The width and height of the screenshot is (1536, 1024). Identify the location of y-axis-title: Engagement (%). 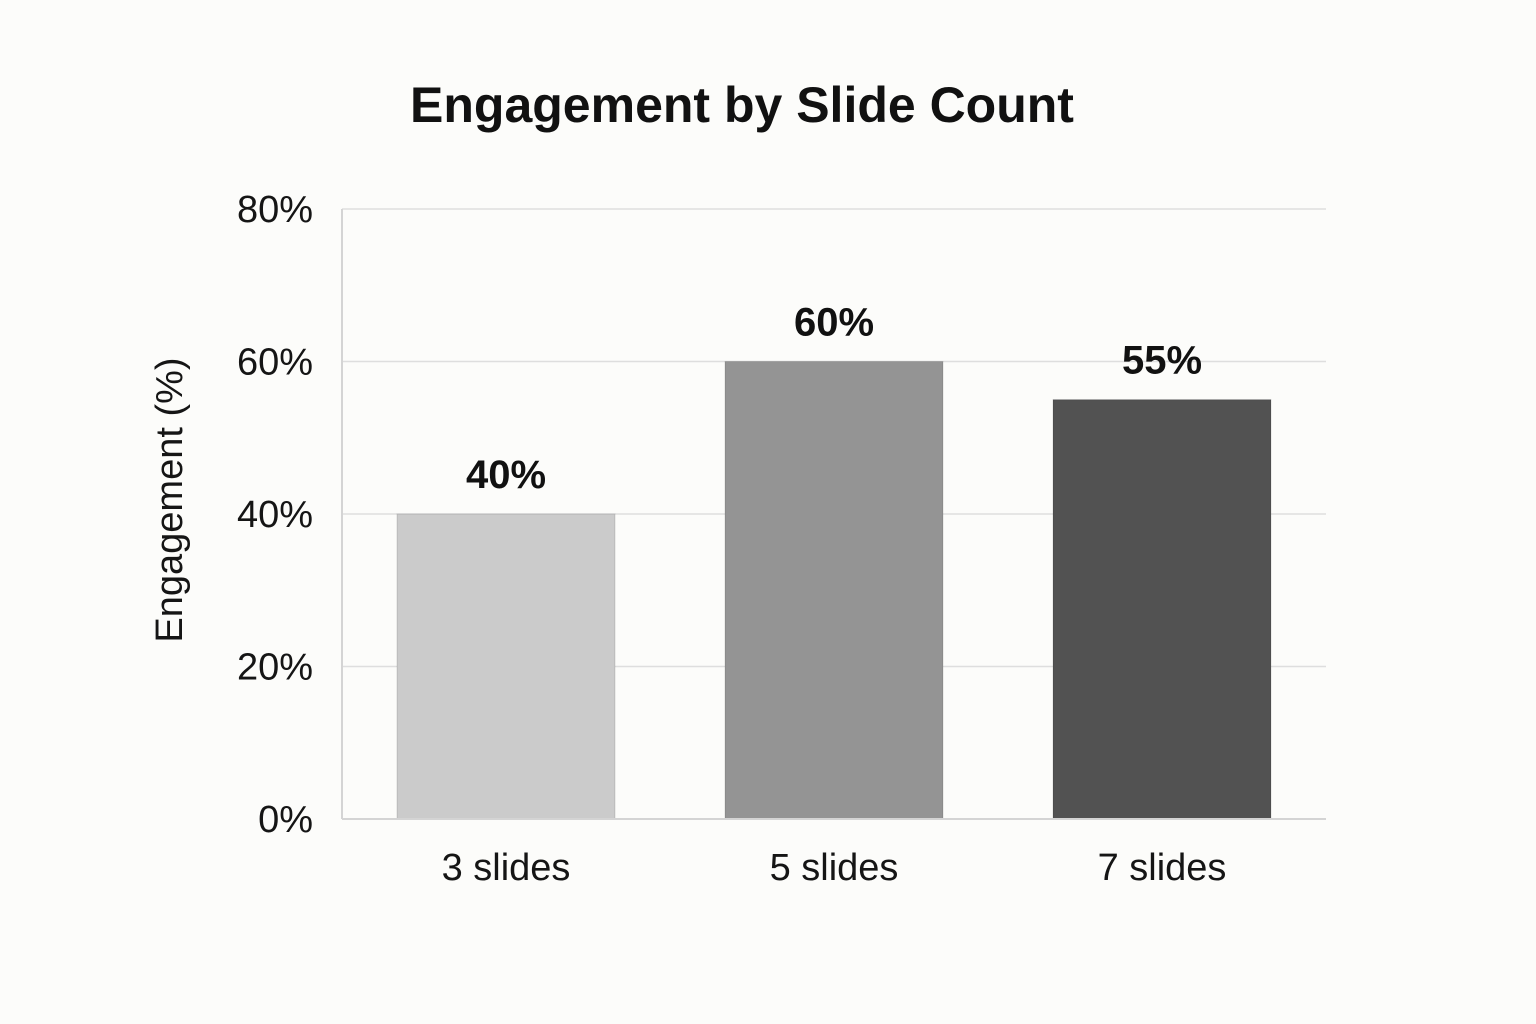
(170, 499).